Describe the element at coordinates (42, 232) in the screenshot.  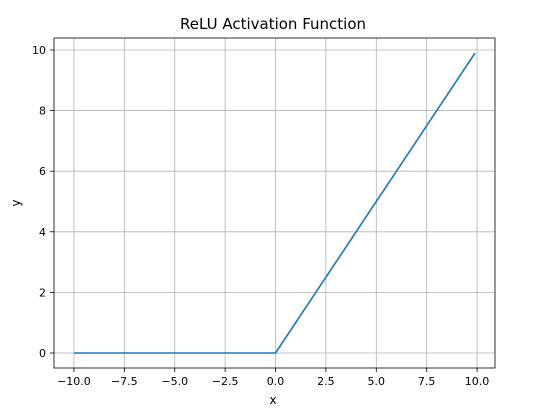
I see `y-tick-label: 4` at that location.